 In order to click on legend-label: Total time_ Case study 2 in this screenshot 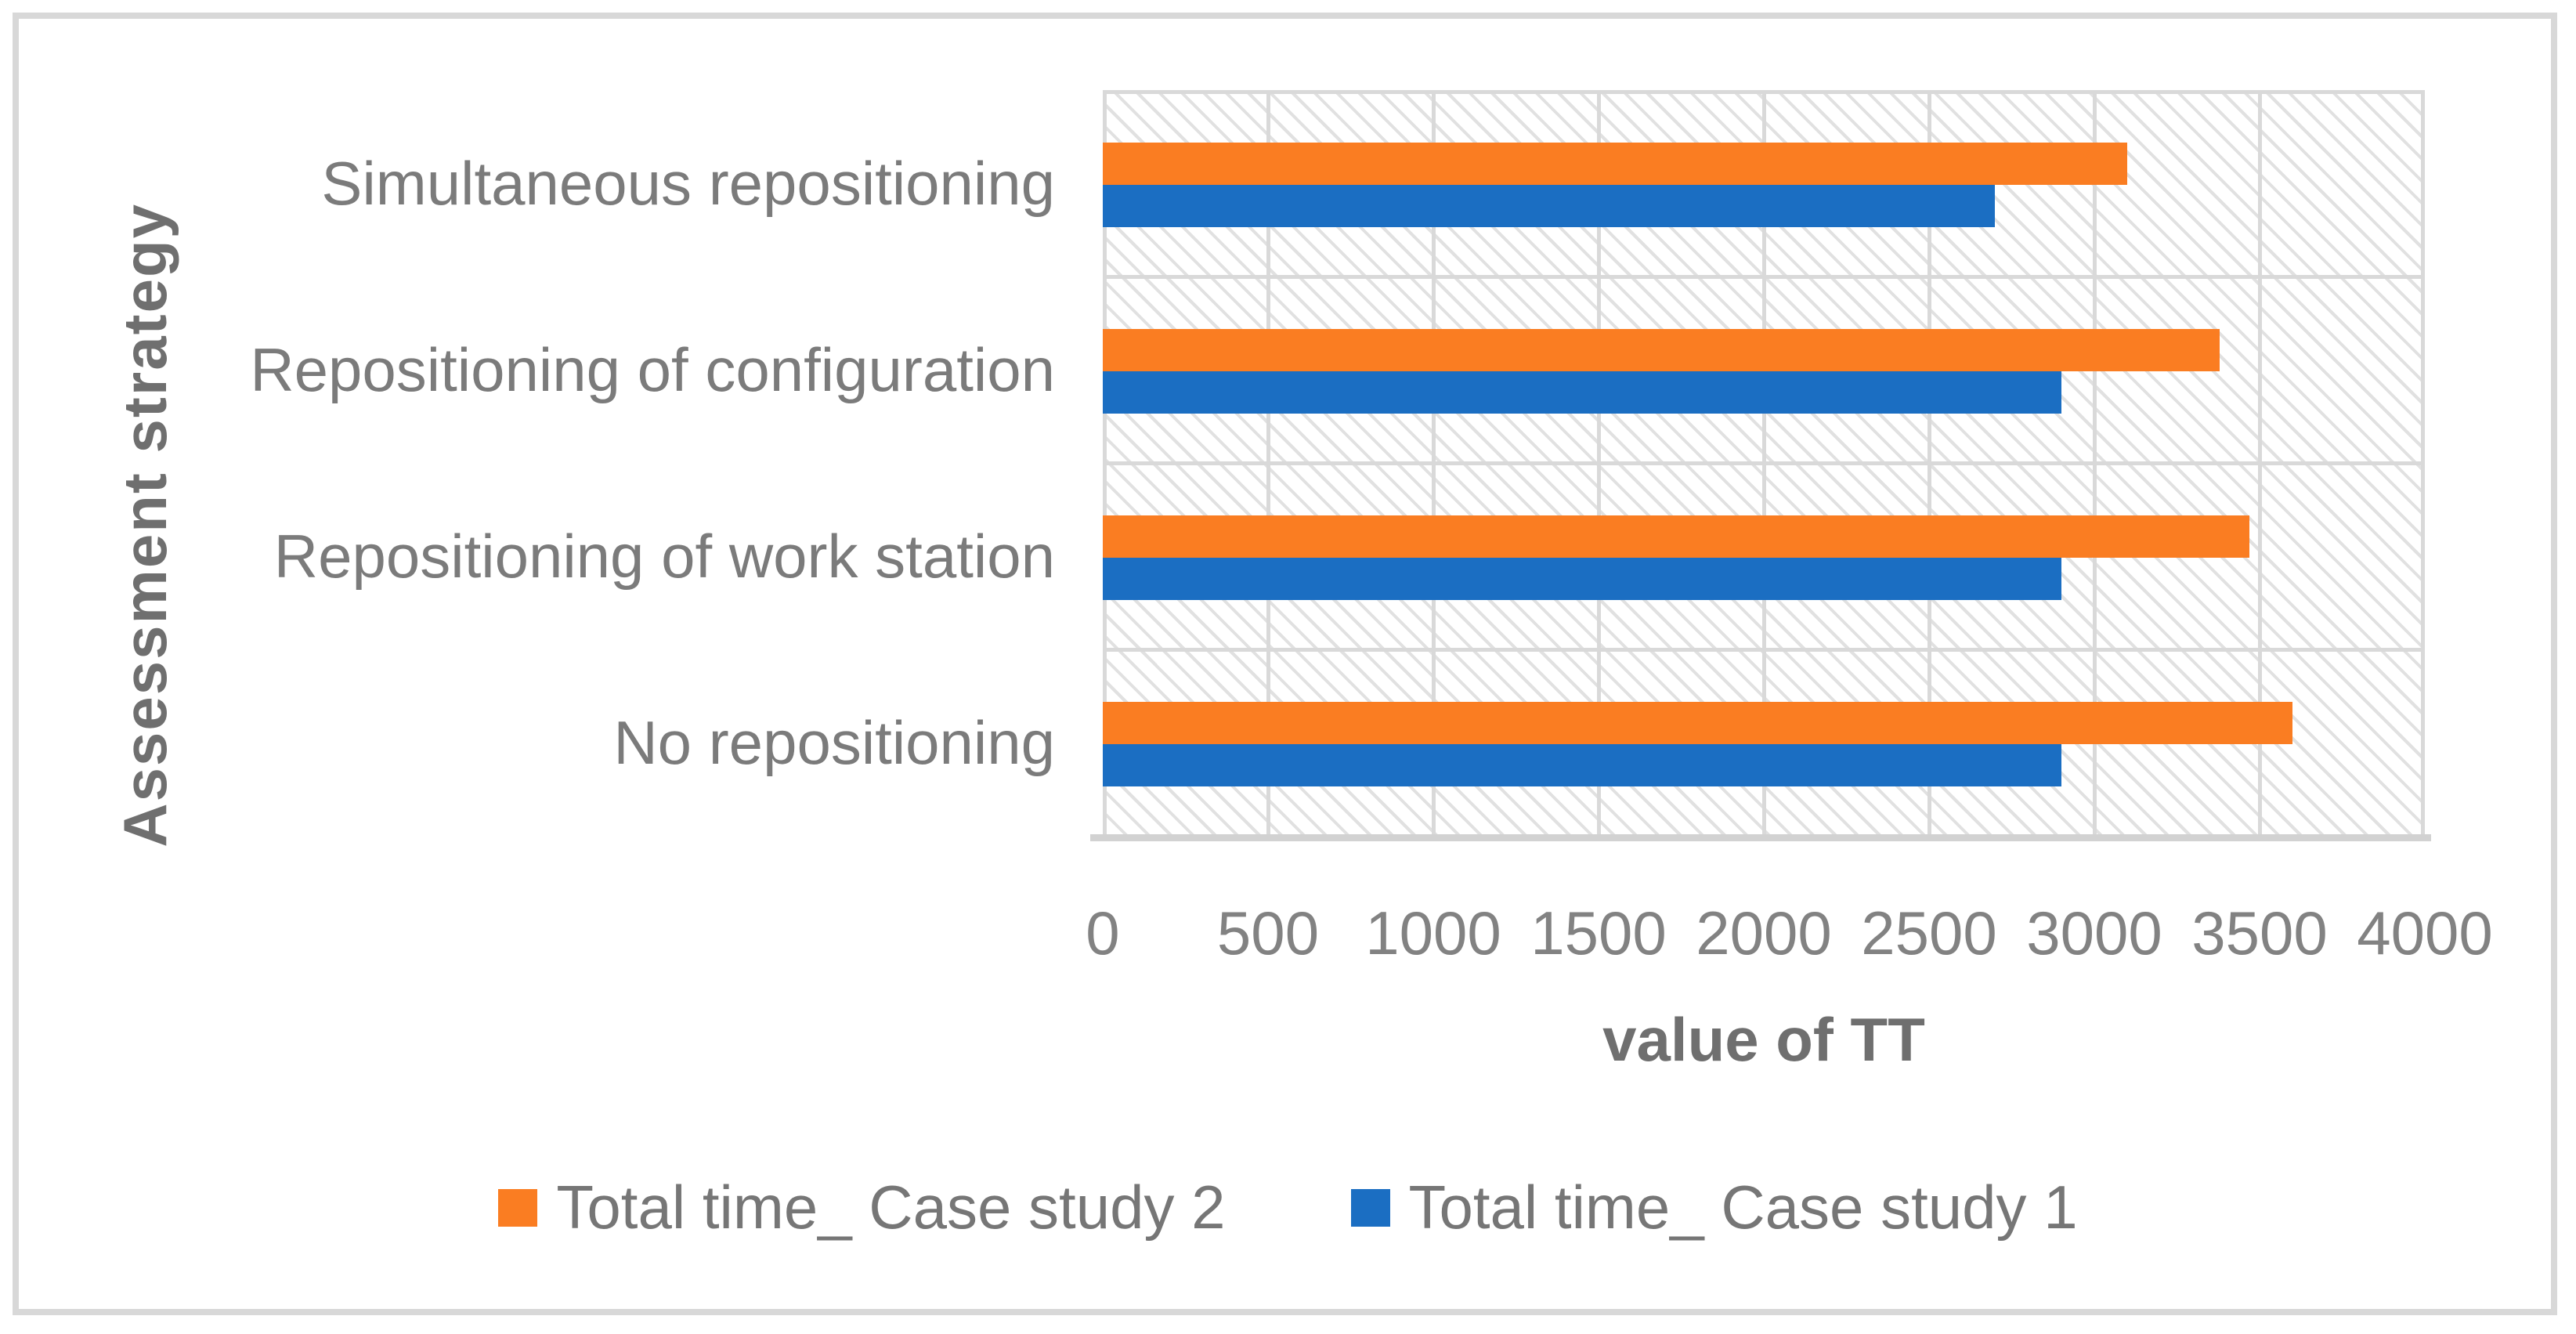, I will do `click(891, 1207)`.